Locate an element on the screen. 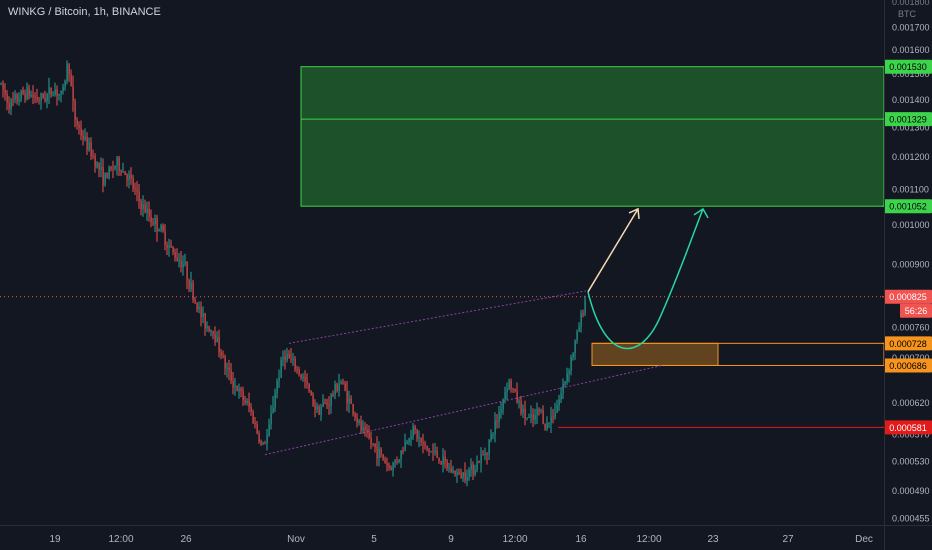 The width and height of the screenshot is (932, 550). time-tick-label: 12:00 is located at coordinates (648, 539).